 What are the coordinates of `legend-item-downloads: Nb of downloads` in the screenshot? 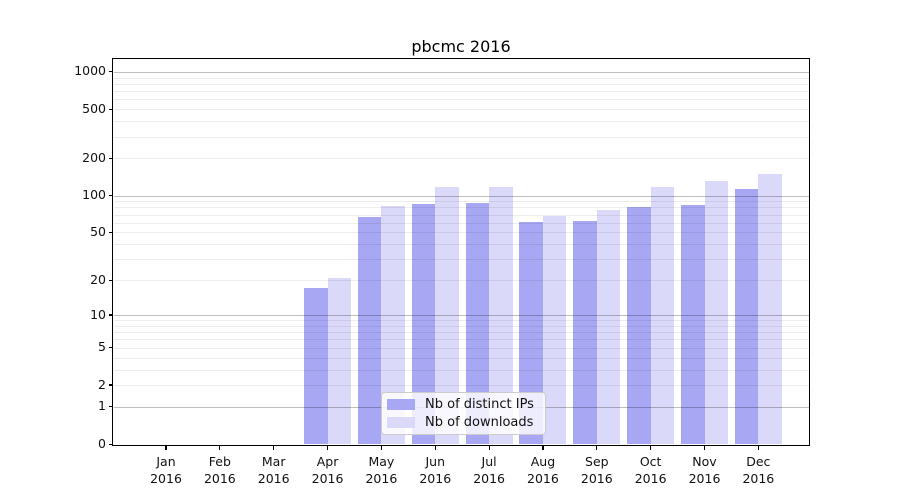 It's located at (463, 423).